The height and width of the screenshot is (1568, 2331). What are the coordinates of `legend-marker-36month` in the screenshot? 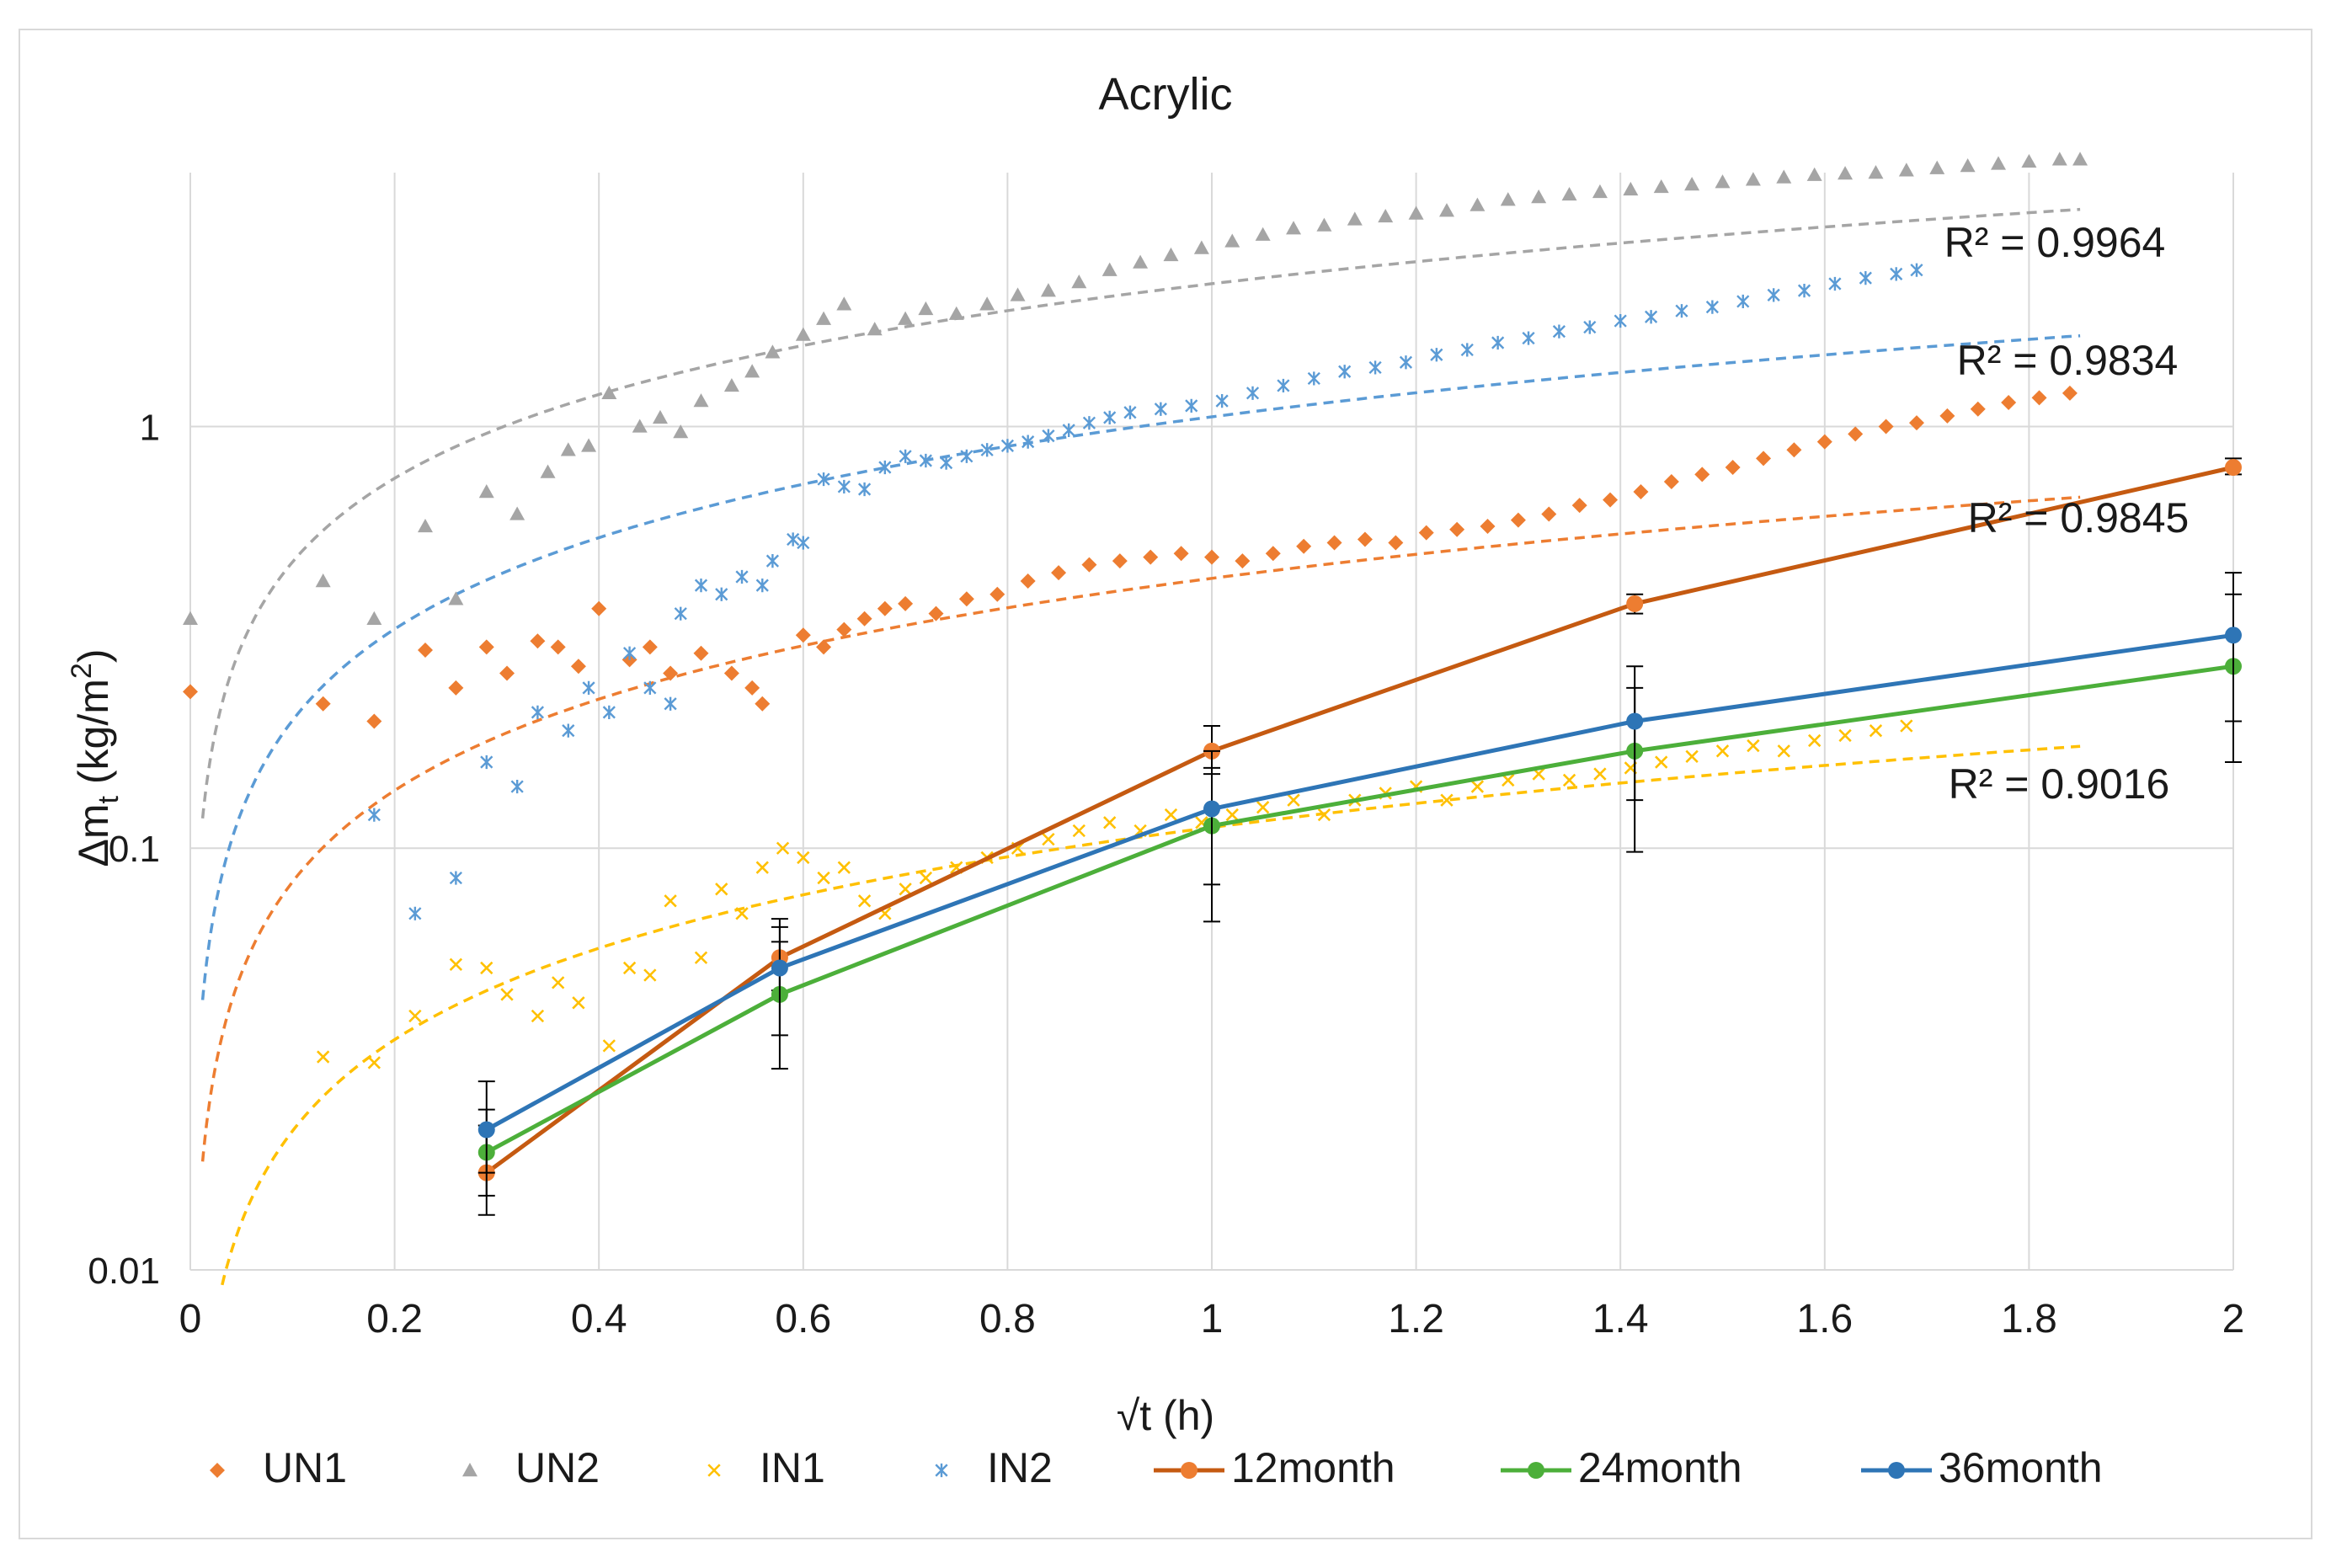 It's located at (1896, 1470).